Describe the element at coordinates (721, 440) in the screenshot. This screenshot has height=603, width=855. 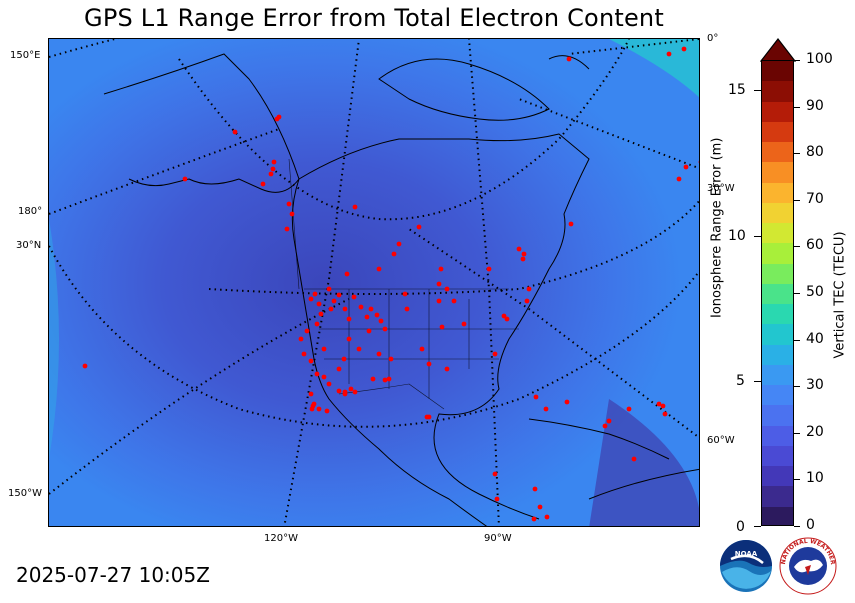
I see `lon-label-60w: 60°W` at that location.